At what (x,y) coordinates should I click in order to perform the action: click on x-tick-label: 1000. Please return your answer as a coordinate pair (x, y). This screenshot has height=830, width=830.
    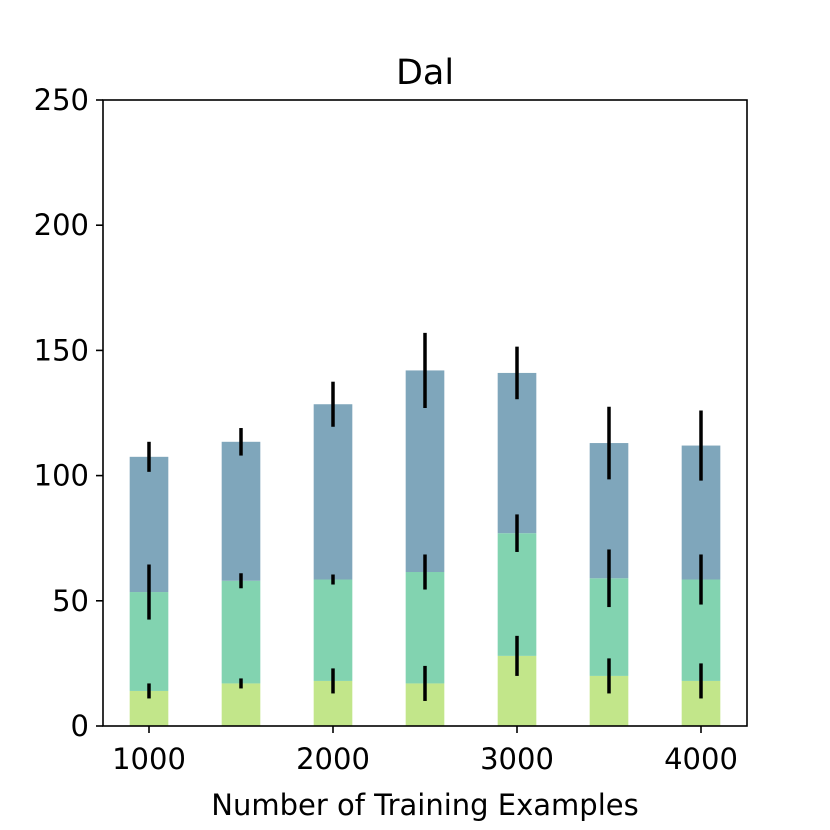
    Looking at the image, I should click on (149, 759).